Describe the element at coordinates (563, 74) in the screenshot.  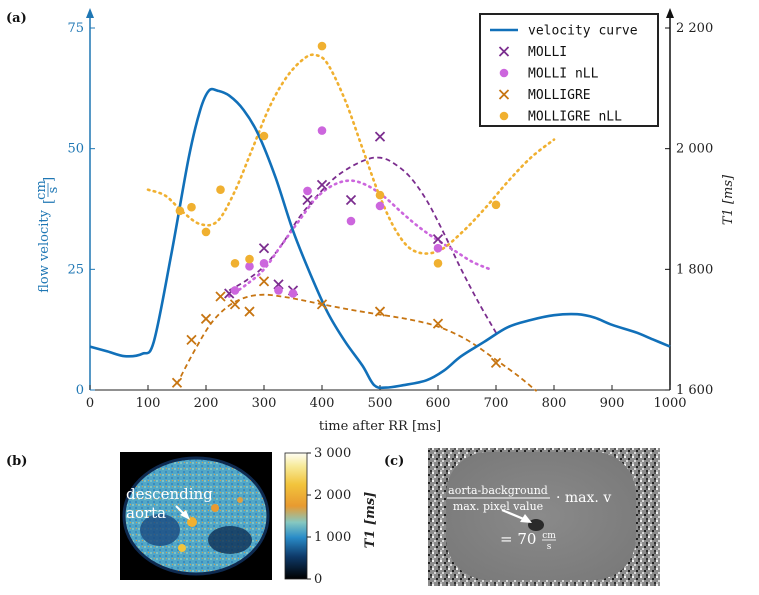
I see `legend-molli-nll-label: MOLLI nLL` at that location.